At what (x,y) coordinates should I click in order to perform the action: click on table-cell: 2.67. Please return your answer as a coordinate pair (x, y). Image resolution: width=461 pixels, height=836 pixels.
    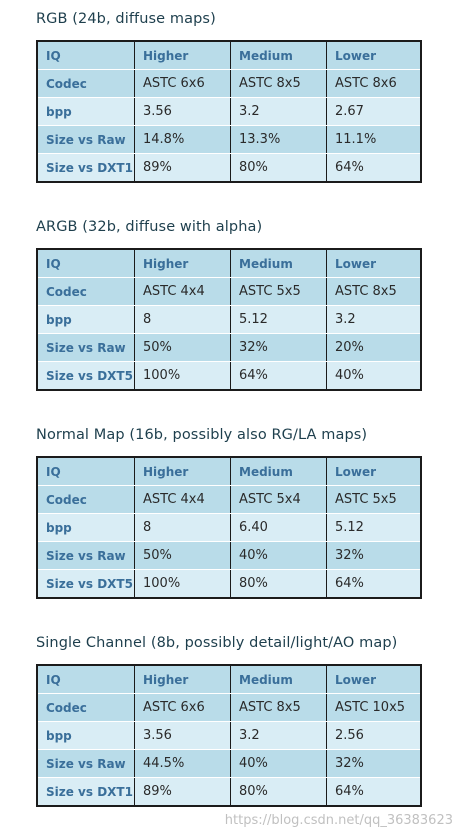
    Looking at the image, I should click on (373, 111).